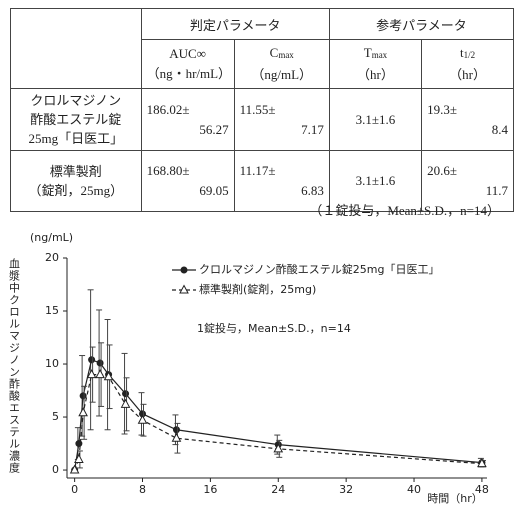 Image resolution: width=514 pixels, height=514 pixels. What do you see at coordinates (496, 190) in the screenshot?
I see `value-line: 11.7` at bounding box center [496, 190].